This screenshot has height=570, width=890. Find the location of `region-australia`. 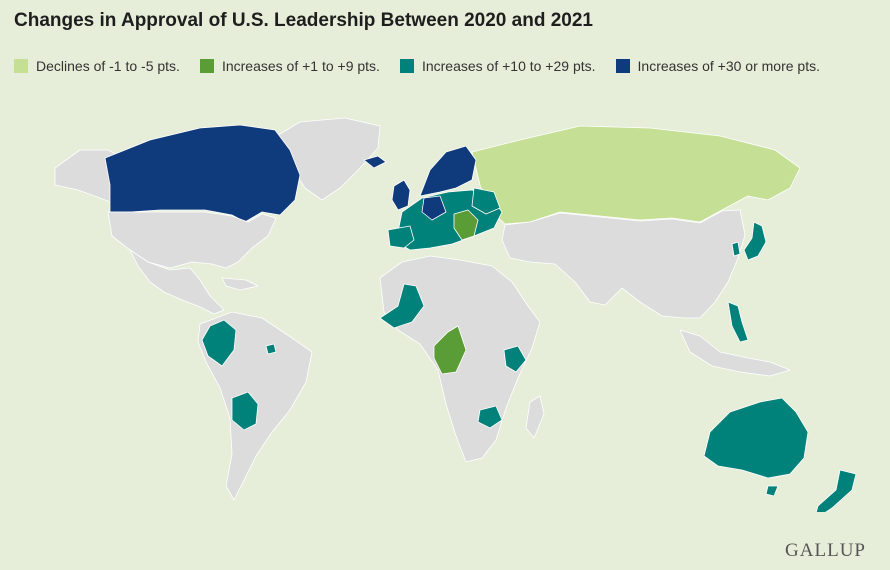

region-australia is located at coordinates (756, 438).